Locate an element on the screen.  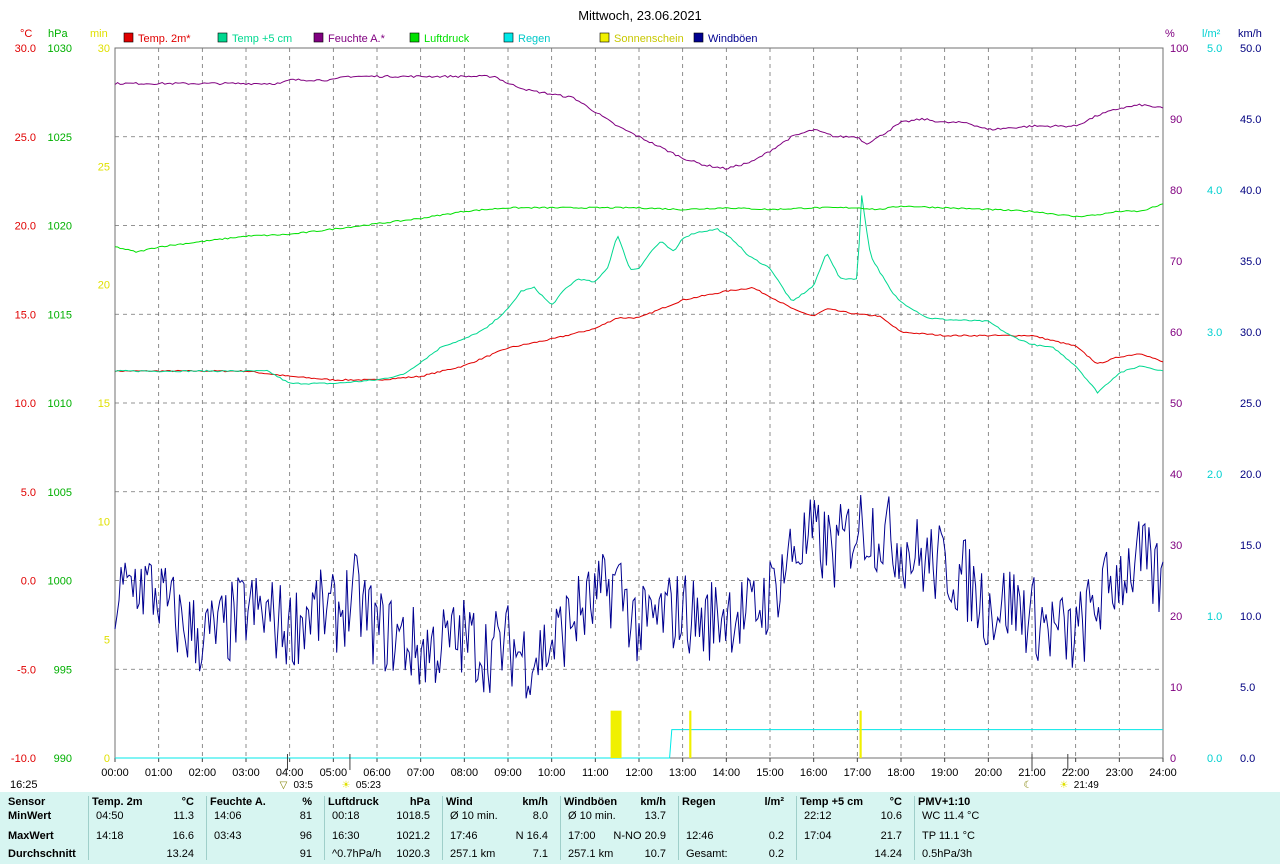
kmh-tick: 40.0 is located at coordinates (1250, 191).